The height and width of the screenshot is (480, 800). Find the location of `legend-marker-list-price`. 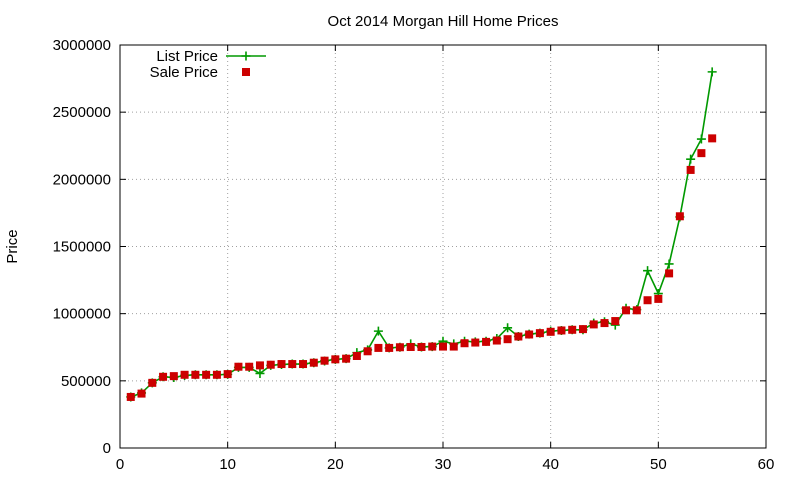

legend-marker-list-price is located at coordinates (246, 56).